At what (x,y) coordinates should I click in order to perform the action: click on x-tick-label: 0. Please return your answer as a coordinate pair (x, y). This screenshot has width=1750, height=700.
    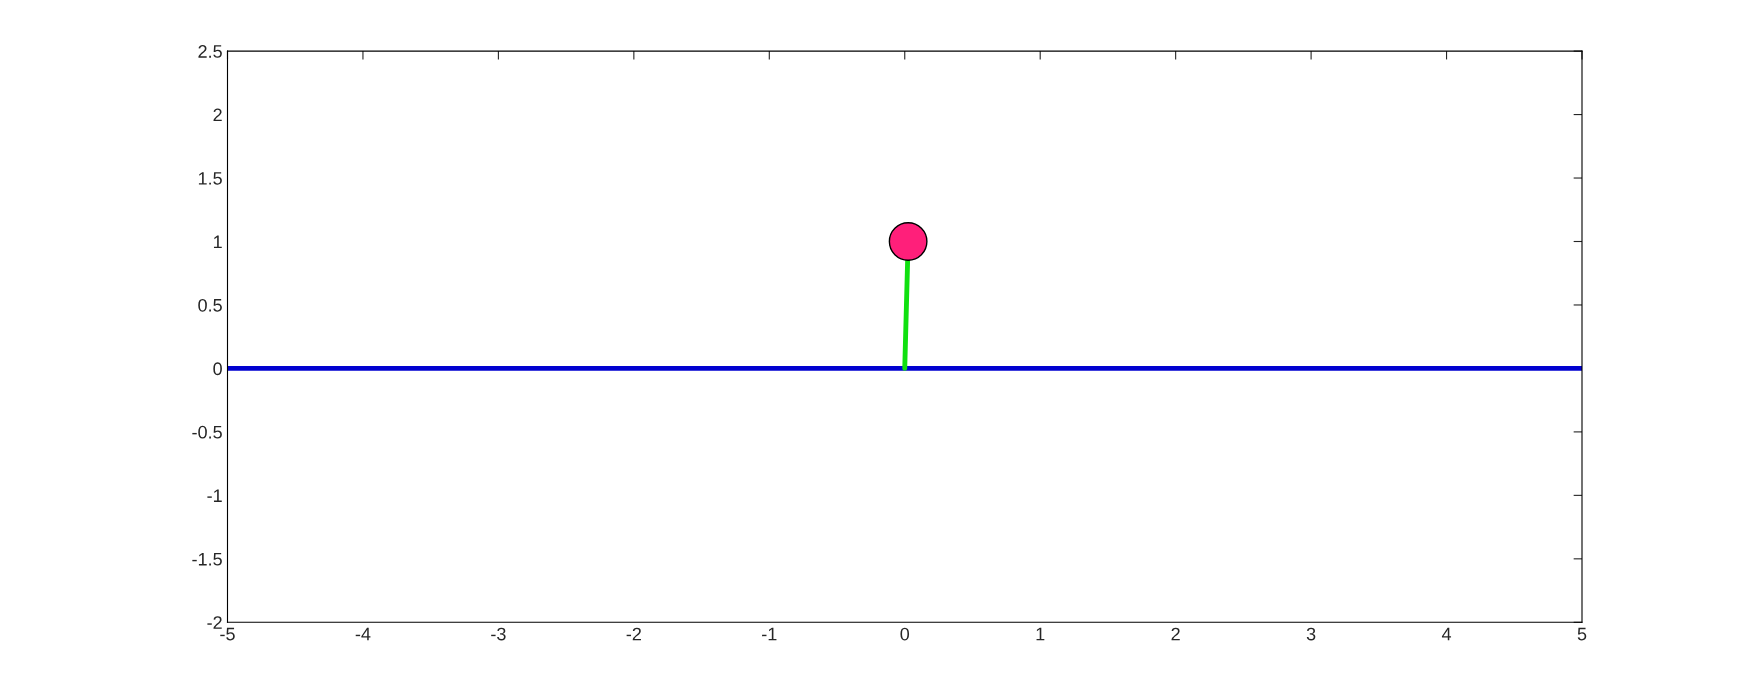
    Looking at the image, I should click on (905, 634).